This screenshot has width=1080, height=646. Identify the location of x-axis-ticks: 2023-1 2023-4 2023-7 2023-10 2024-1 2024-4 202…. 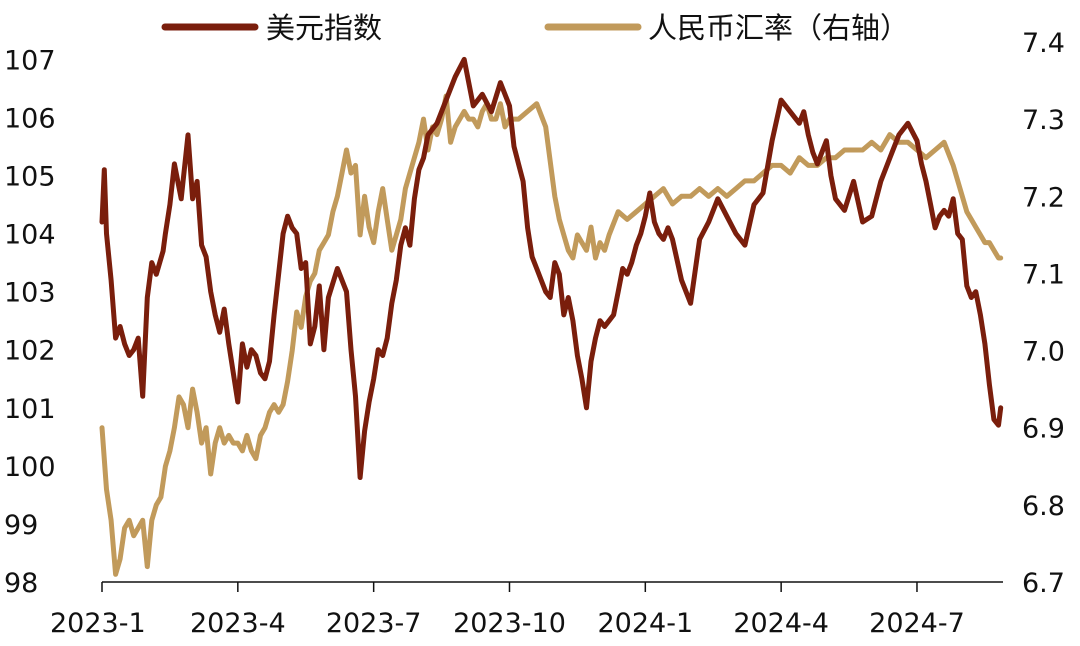
(507, 610).